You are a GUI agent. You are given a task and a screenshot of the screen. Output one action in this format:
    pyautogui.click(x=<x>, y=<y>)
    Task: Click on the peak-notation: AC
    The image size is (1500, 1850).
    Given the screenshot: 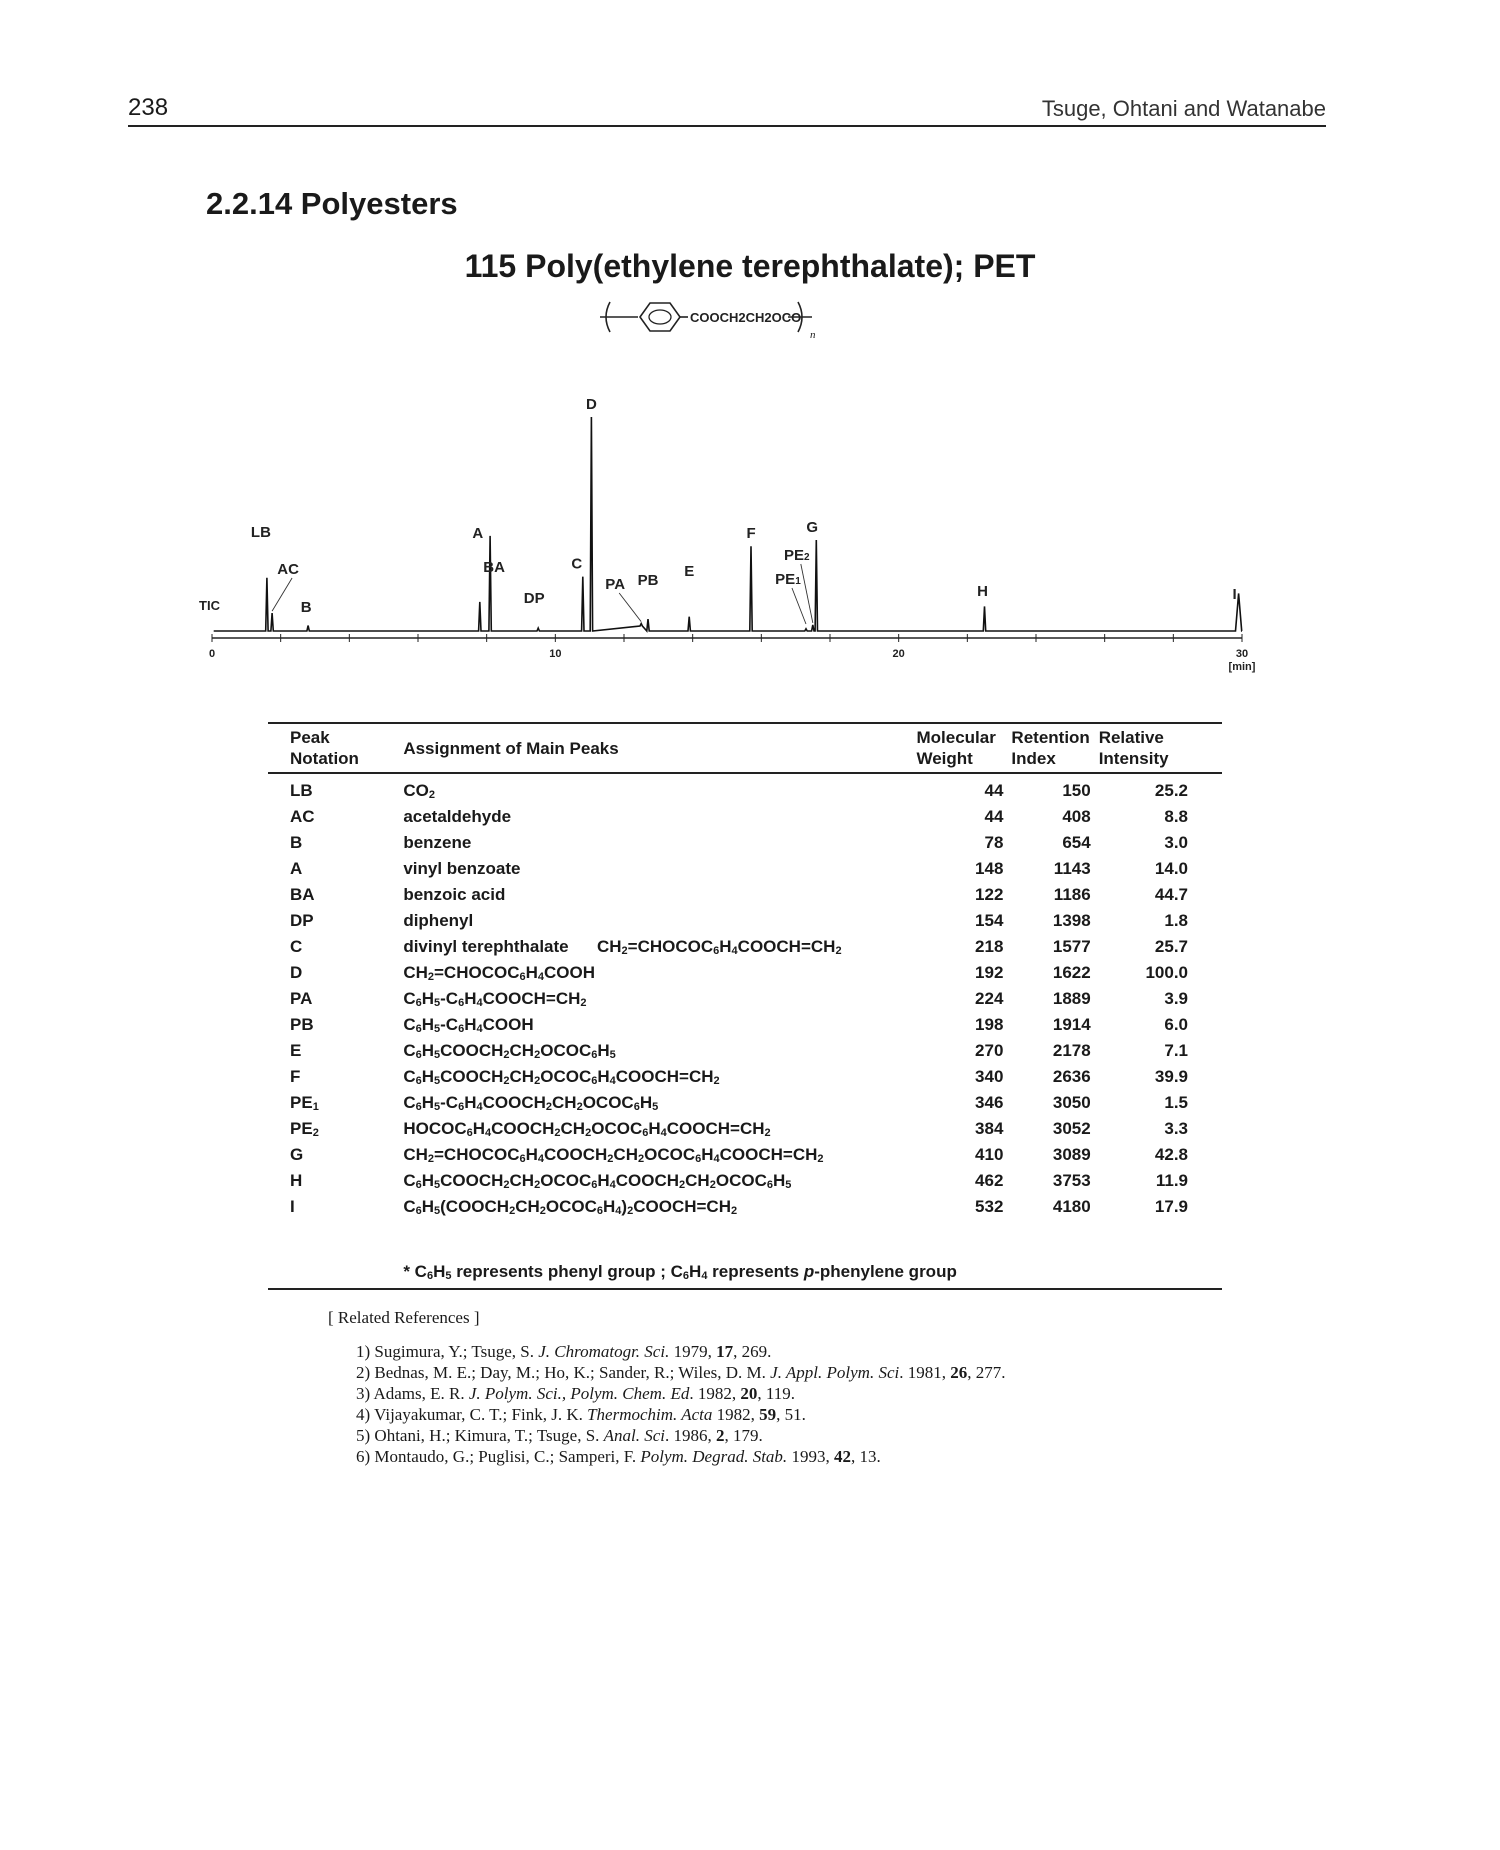 What is the action you would take?
    pyautogui.click(x=302, y=816)
    